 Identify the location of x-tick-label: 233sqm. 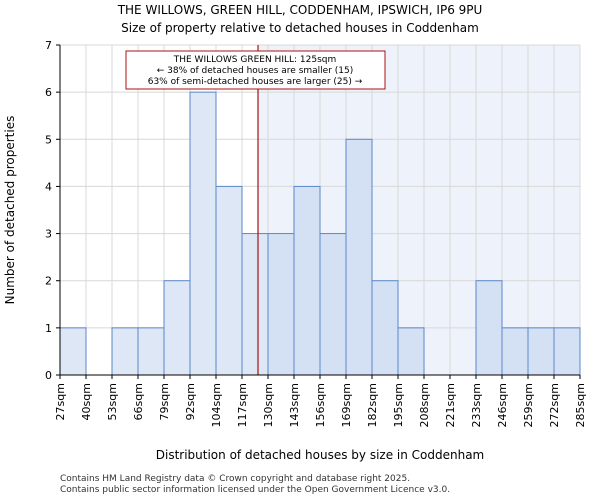
(476, 405).